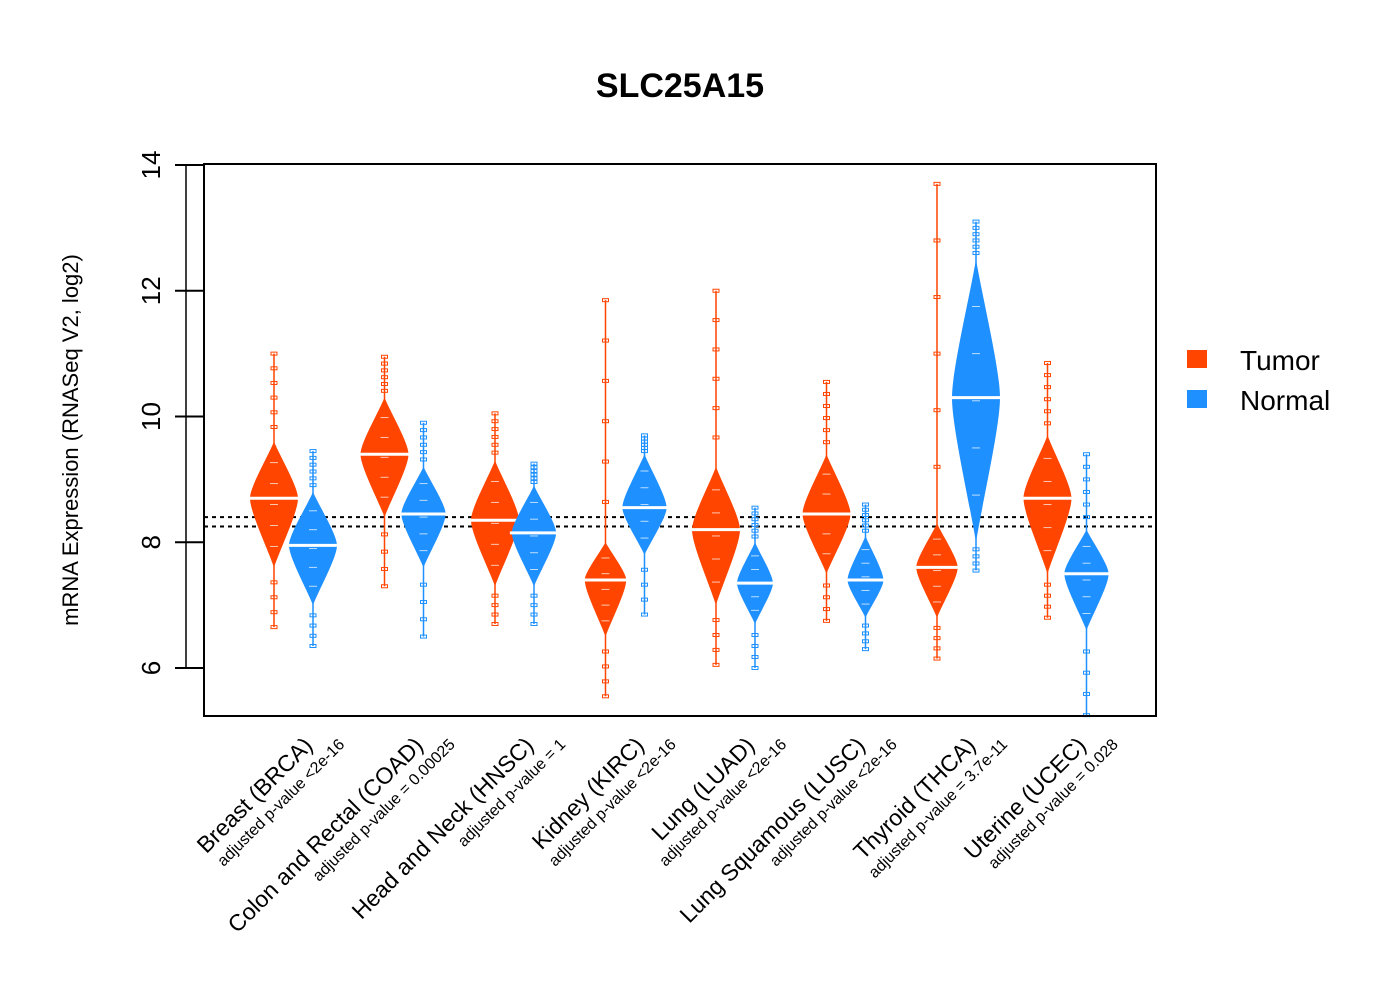  Describe the element at coordinates (1258, 380) in the screenshot. I see `legend: Tumor Normal` at that location.